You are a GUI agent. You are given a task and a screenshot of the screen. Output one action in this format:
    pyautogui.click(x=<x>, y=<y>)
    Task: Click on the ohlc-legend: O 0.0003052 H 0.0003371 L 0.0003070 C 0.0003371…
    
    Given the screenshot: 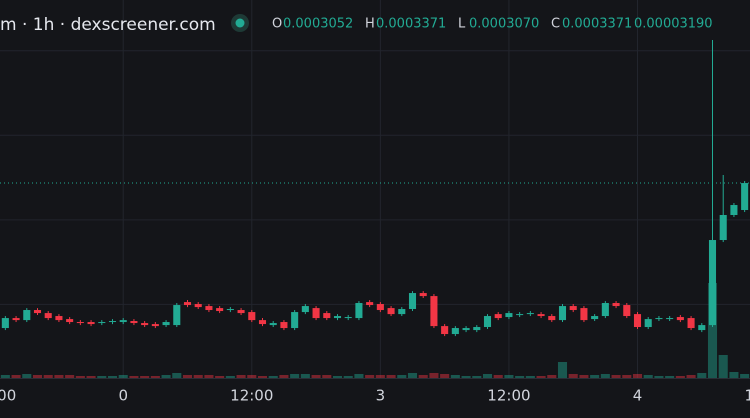 What is the action you would take?
    pyautogui.click(x=492, y=24)
    